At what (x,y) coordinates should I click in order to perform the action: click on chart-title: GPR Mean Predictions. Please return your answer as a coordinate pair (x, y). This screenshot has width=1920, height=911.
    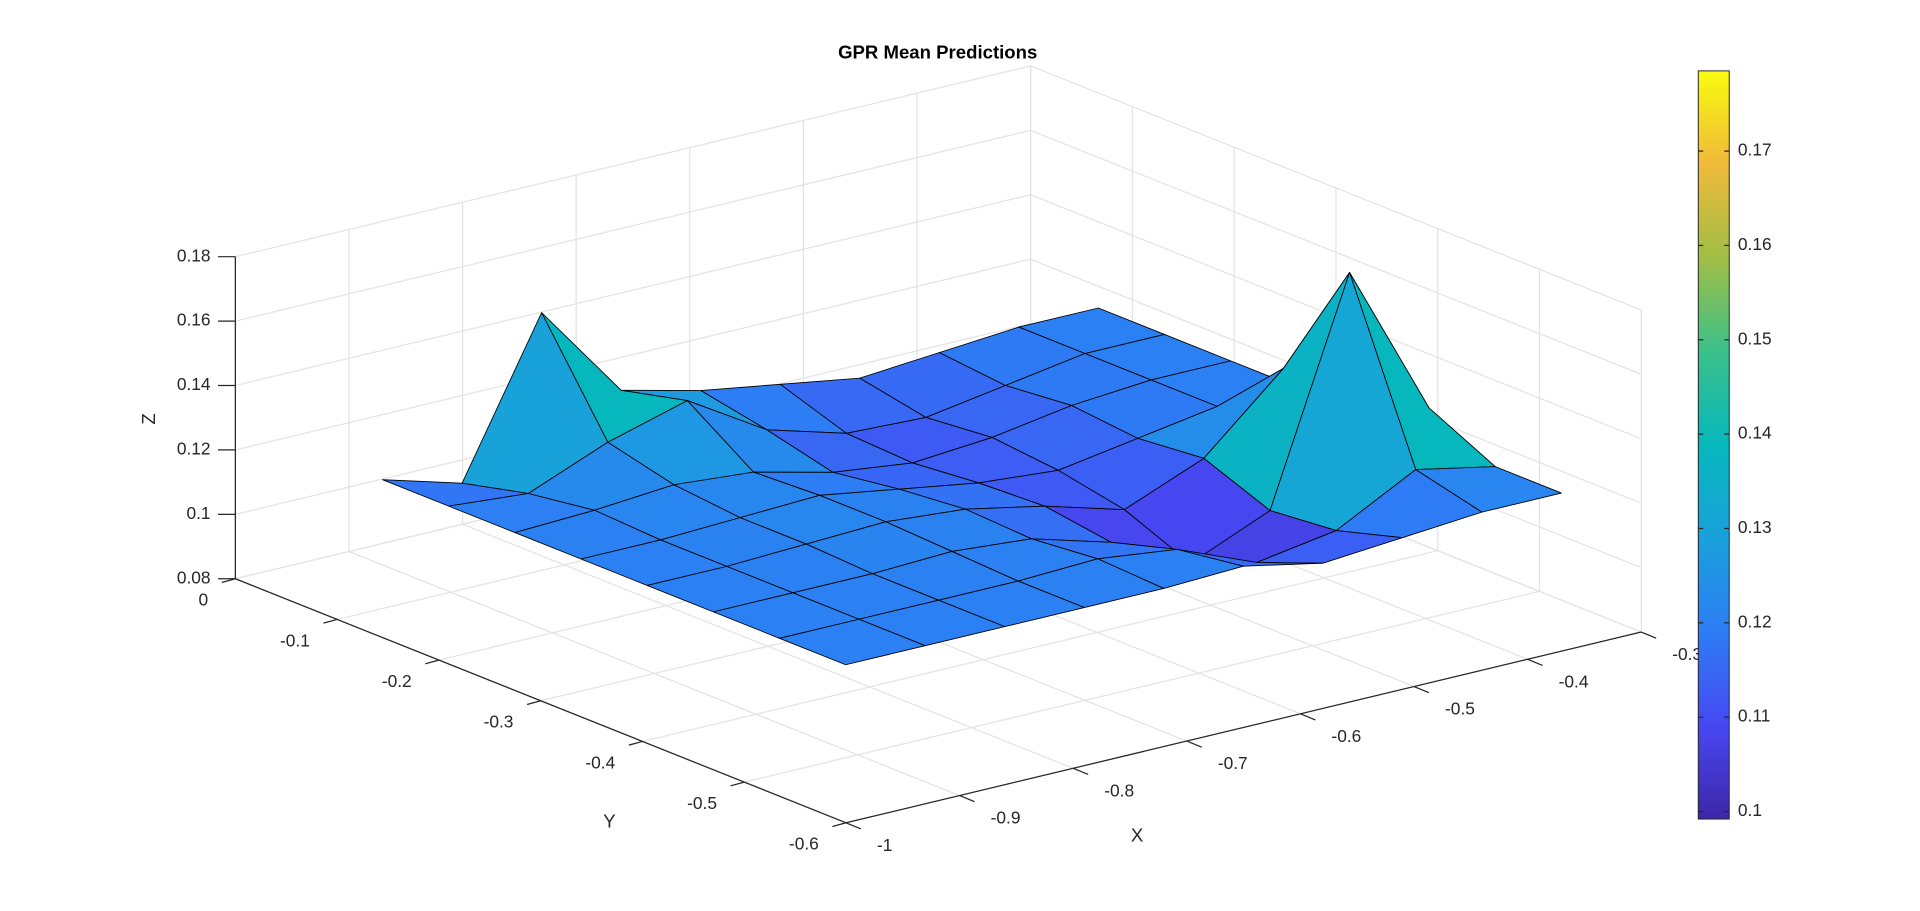
    Looking at the image, I should click on (937, 51).